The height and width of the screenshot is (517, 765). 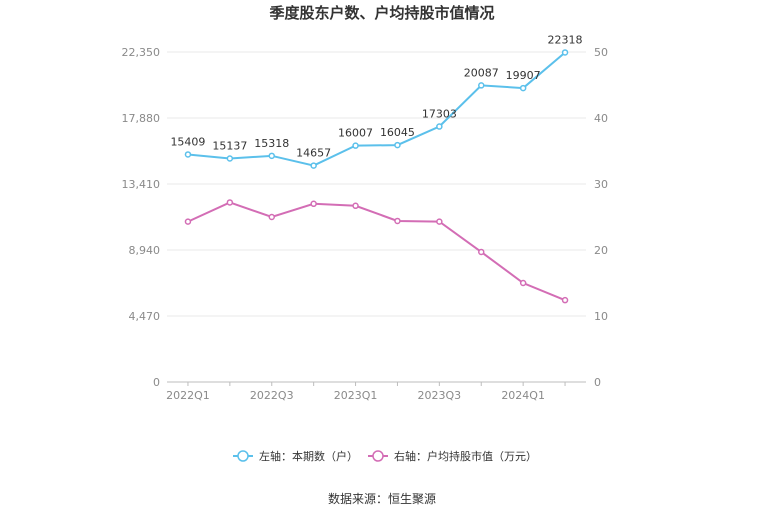 What do you see at coordinates (597, 382) in the screenshot?
I see `right-tick-label: 0` at bounding box center [597, 382].